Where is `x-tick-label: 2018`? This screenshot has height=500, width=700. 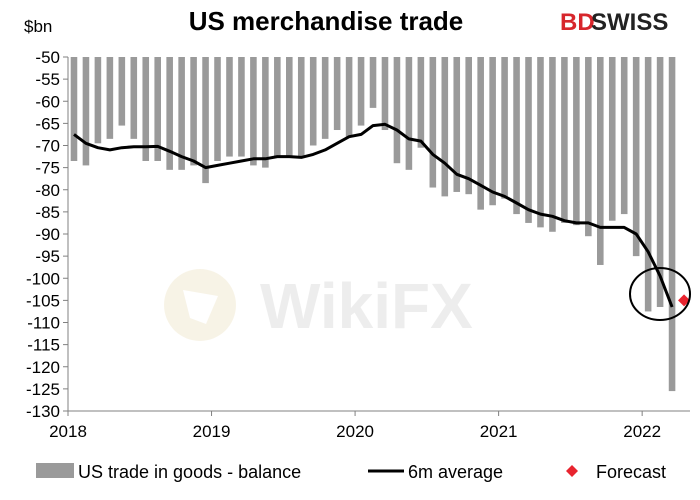 x-tick-label: 2018 is located at coordinates (68, 431).